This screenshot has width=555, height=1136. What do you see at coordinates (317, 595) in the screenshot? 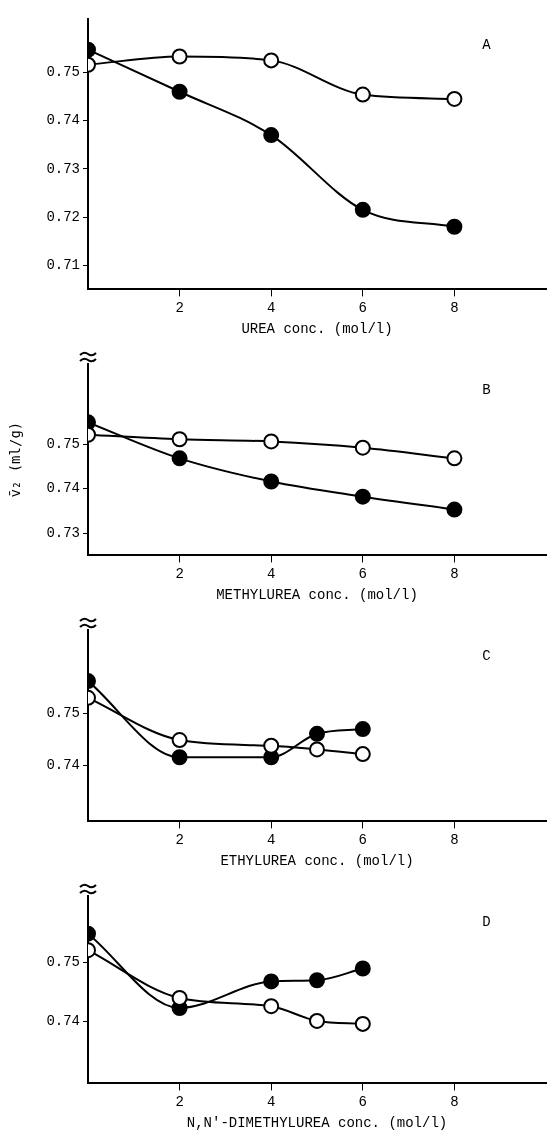
I see `x-axis-title: METHYLUREA conc. (mol/l)` at bounding box center [317, 595].